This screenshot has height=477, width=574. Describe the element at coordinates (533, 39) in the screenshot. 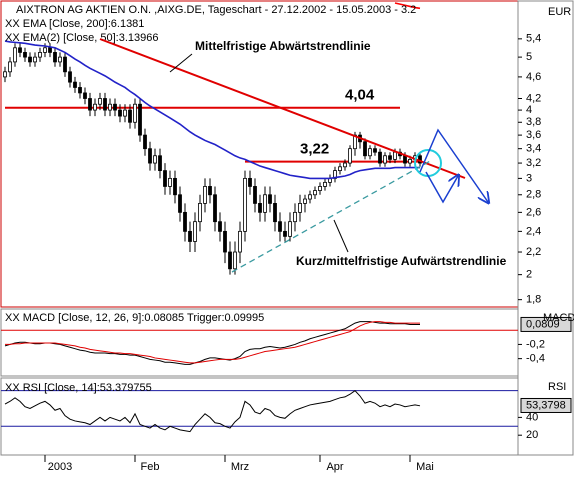

I see `y-tick-label: 5,4` at that location.